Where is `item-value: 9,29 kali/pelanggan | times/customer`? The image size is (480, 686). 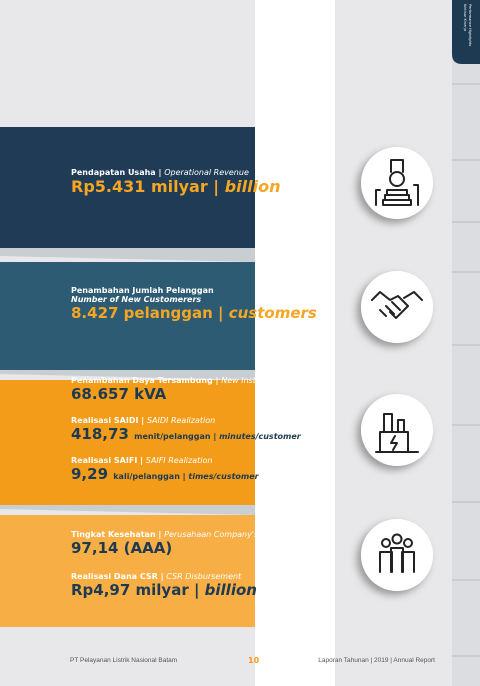
item-value: 9,29 kali/pelanggan | times/customer is located at coordinates (165, 474).